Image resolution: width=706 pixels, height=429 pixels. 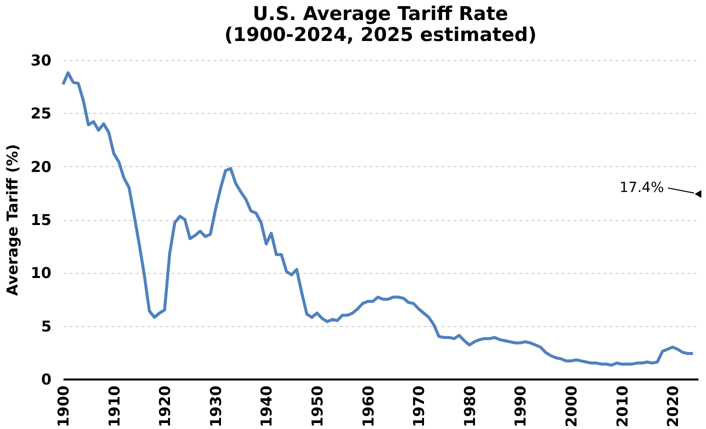 What do you see at coordinates (63, 407) in the screenshot?
I see `x-tick-label: 1900` at bounding box center [63, 407].